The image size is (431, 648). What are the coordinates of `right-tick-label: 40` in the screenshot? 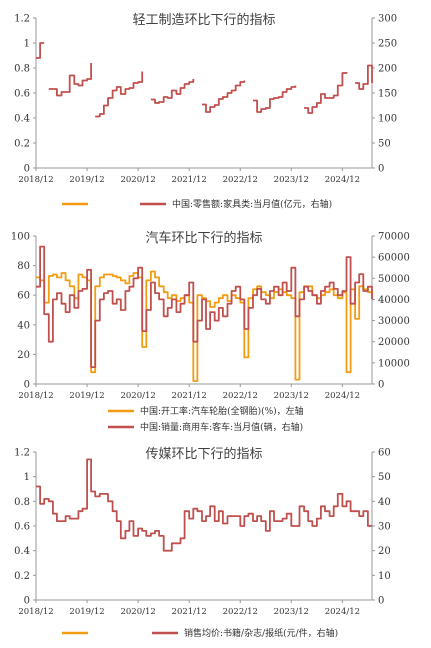 It's located at (384, 502).